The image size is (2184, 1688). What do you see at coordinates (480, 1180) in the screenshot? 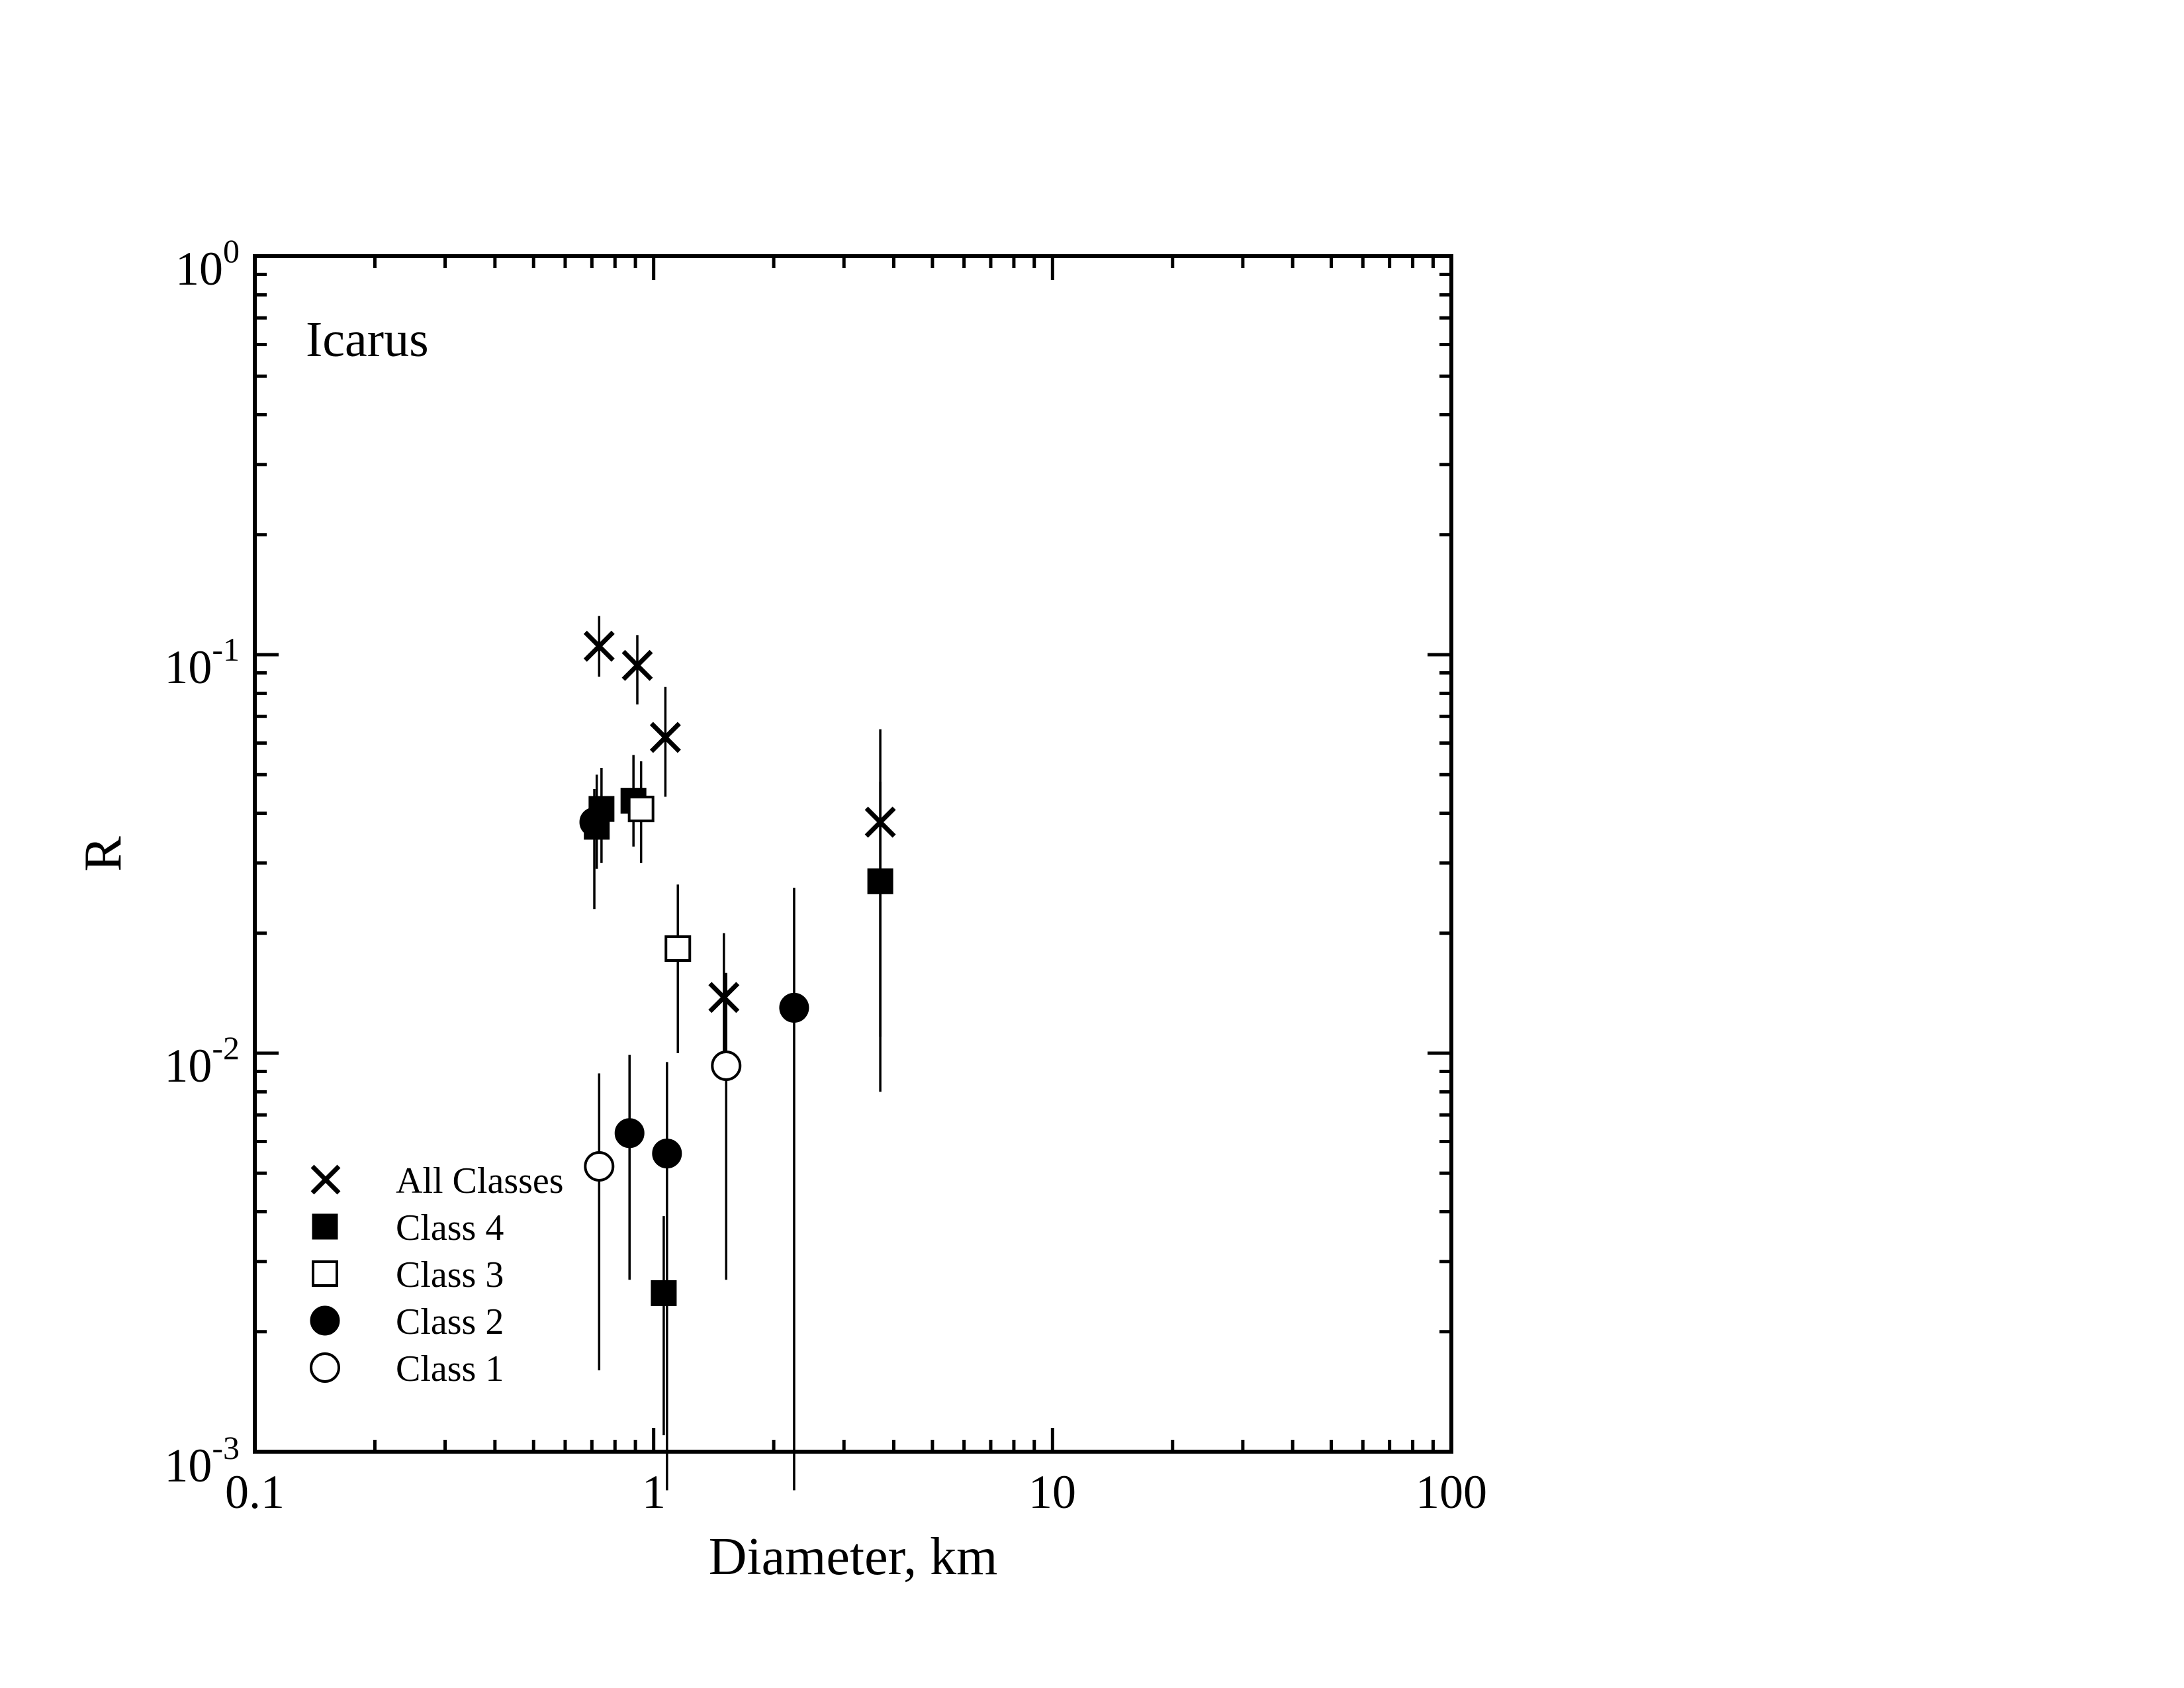
I see `legend-label-all-classes: All Classes` at bounding box center [480, 1180].